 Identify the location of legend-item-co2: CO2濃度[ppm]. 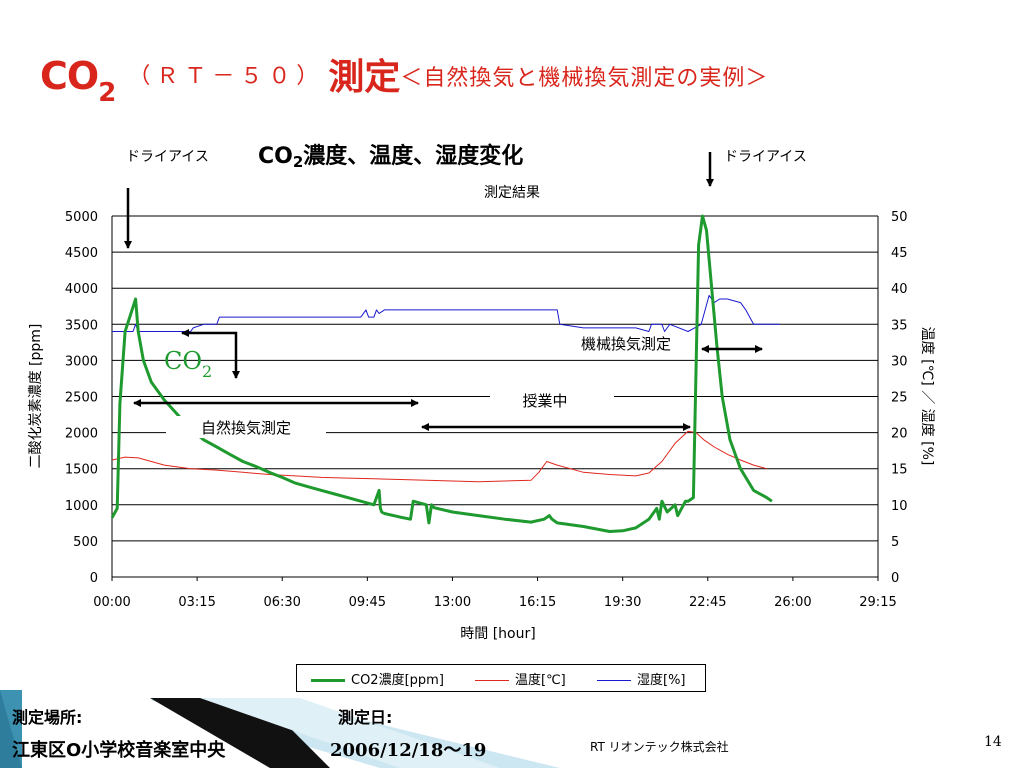
(377, 678).